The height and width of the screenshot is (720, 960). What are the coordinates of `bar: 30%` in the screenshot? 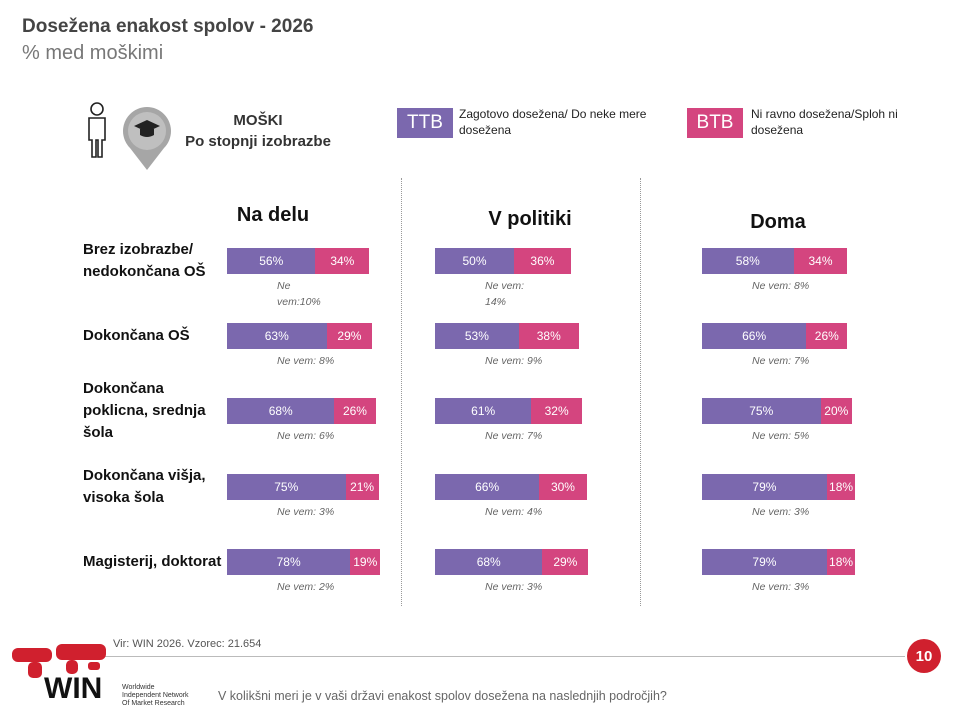 It's located at (563, 487).